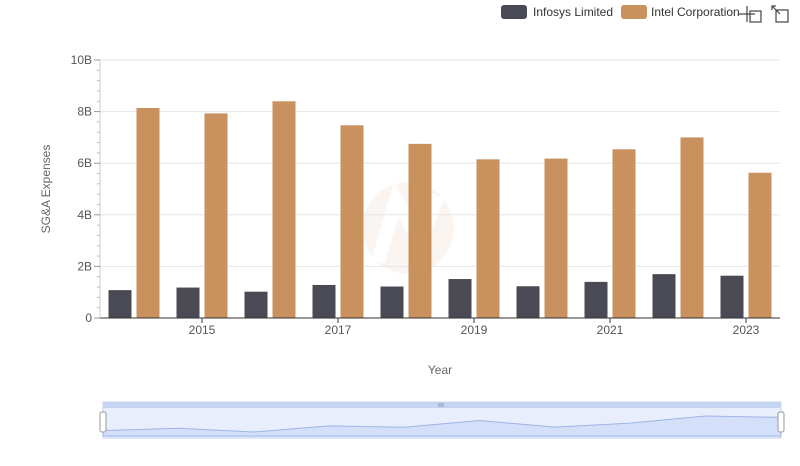 This screenshot has height=466, width=800. I want to click on x-tick-label: 2015, so click(202, 330).